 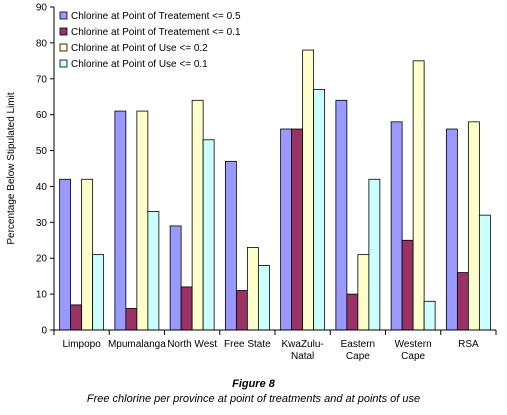 I want to click on legend-label: Chlorine at Point of Treatement <= 0.1, so click(x=156, y=32).